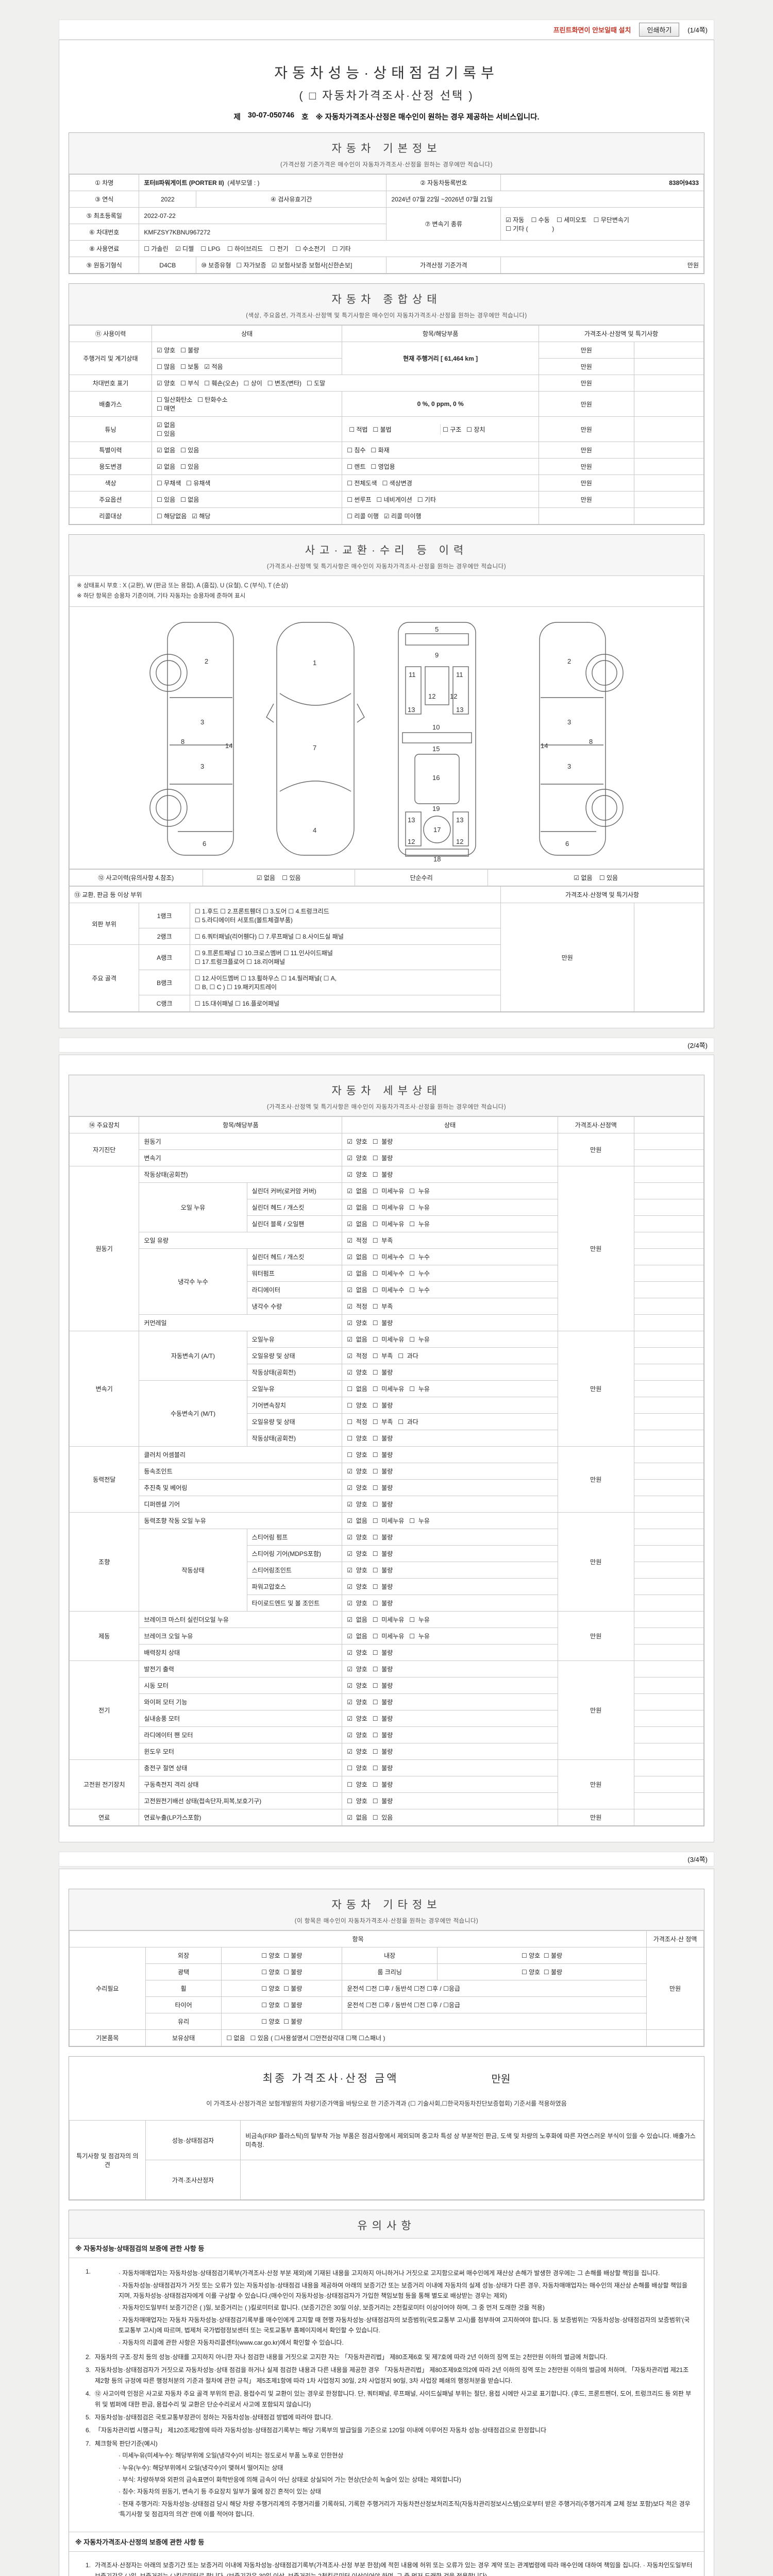  Describe the element at coordinates (305, 117) in the screenshot. I see `doc-no-suffix: 호` at that location.